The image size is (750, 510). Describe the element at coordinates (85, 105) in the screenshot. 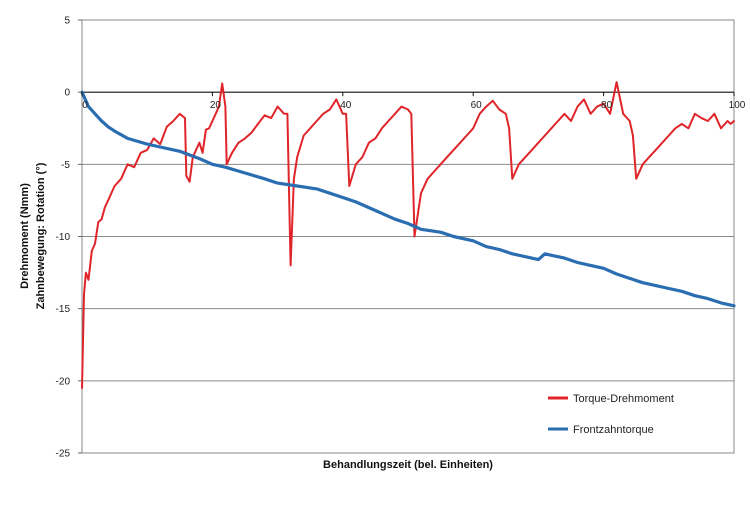

I see `x-tick-label: 0` at that location.